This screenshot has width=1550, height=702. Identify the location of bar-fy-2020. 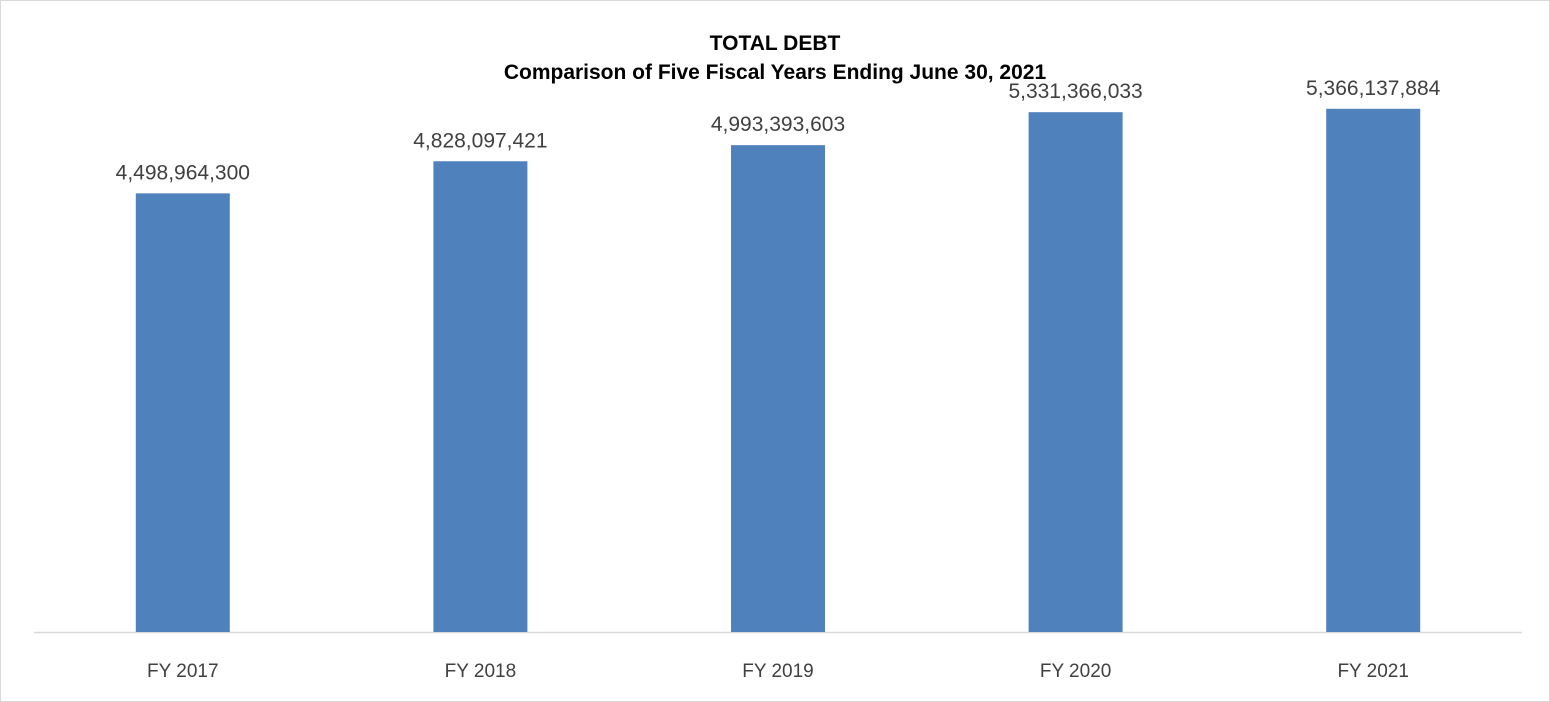
(1075, 372).